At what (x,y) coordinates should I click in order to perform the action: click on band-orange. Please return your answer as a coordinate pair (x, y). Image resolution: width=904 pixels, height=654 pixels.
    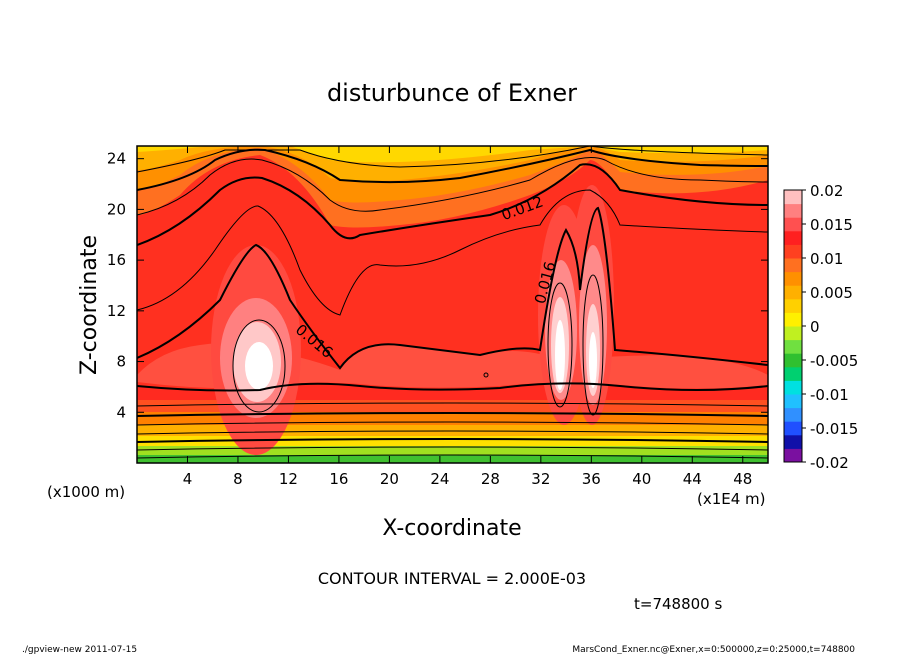
    Looking at the image, I should click on (452, 418).